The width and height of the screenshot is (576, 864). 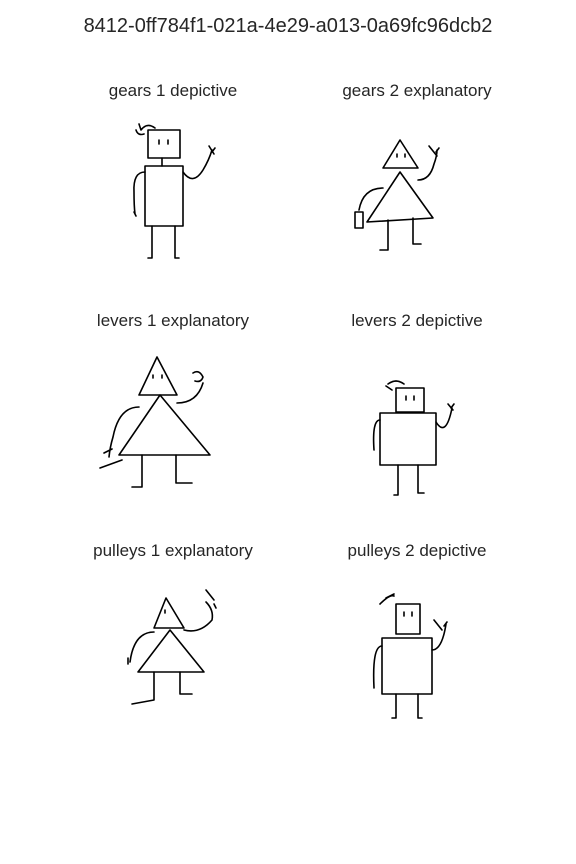 What do you see at coordinates (173, 550) in the screenshot?
I see `panel-label: pulleys 1 explanatory` at bounding box center [173, 550].